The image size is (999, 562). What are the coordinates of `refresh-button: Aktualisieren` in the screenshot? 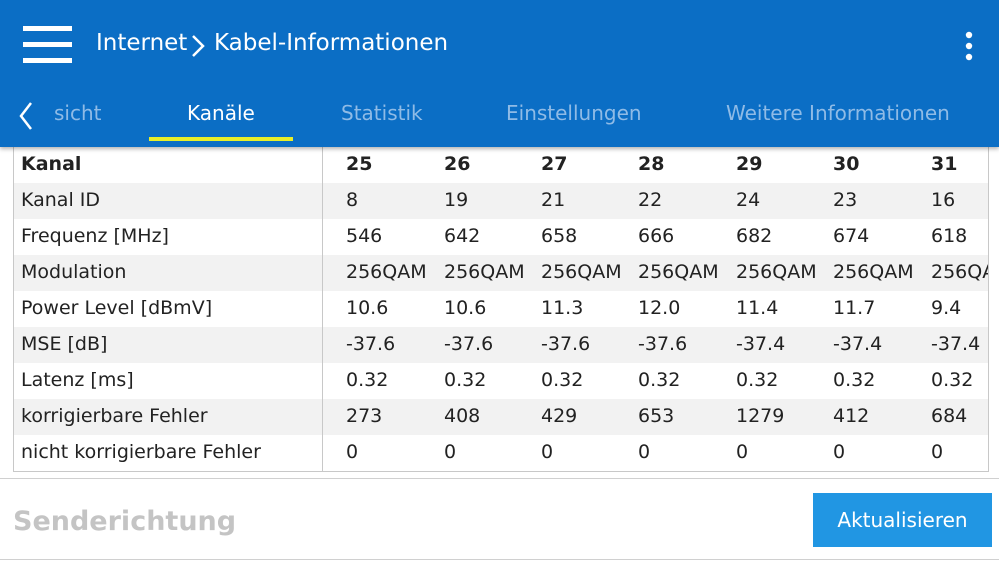 It's located at (902, 520).